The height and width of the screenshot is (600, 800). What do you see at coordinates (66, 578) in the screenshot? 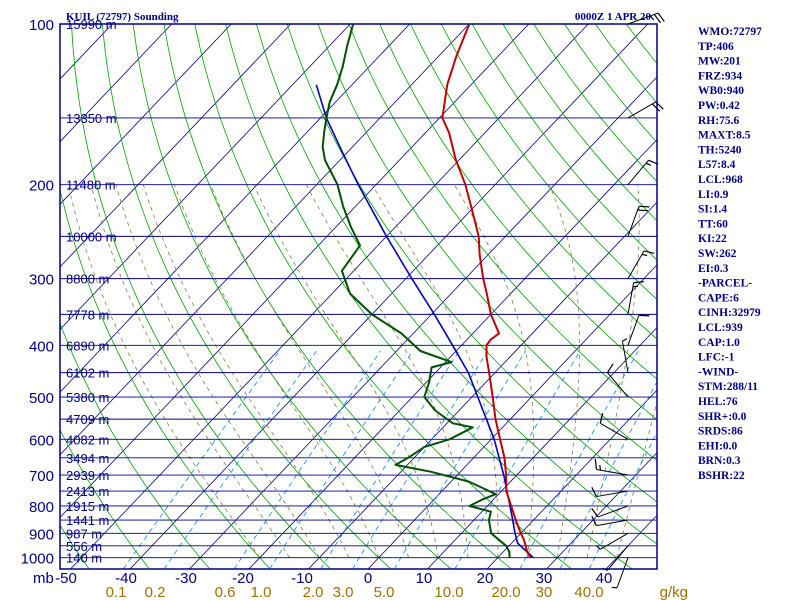
I see `temperature-tick-label: -50` at bounding box center [66, 578].